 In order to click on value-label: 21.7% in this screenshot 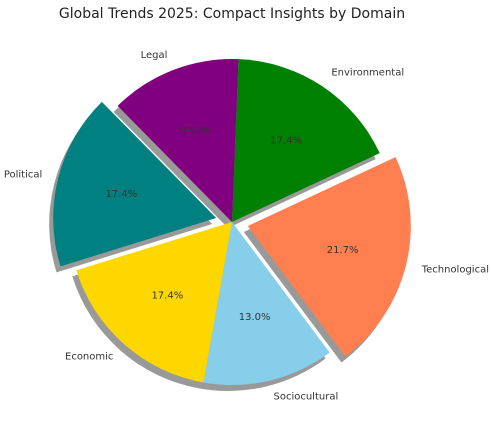, I will do `click(343, 250)`.